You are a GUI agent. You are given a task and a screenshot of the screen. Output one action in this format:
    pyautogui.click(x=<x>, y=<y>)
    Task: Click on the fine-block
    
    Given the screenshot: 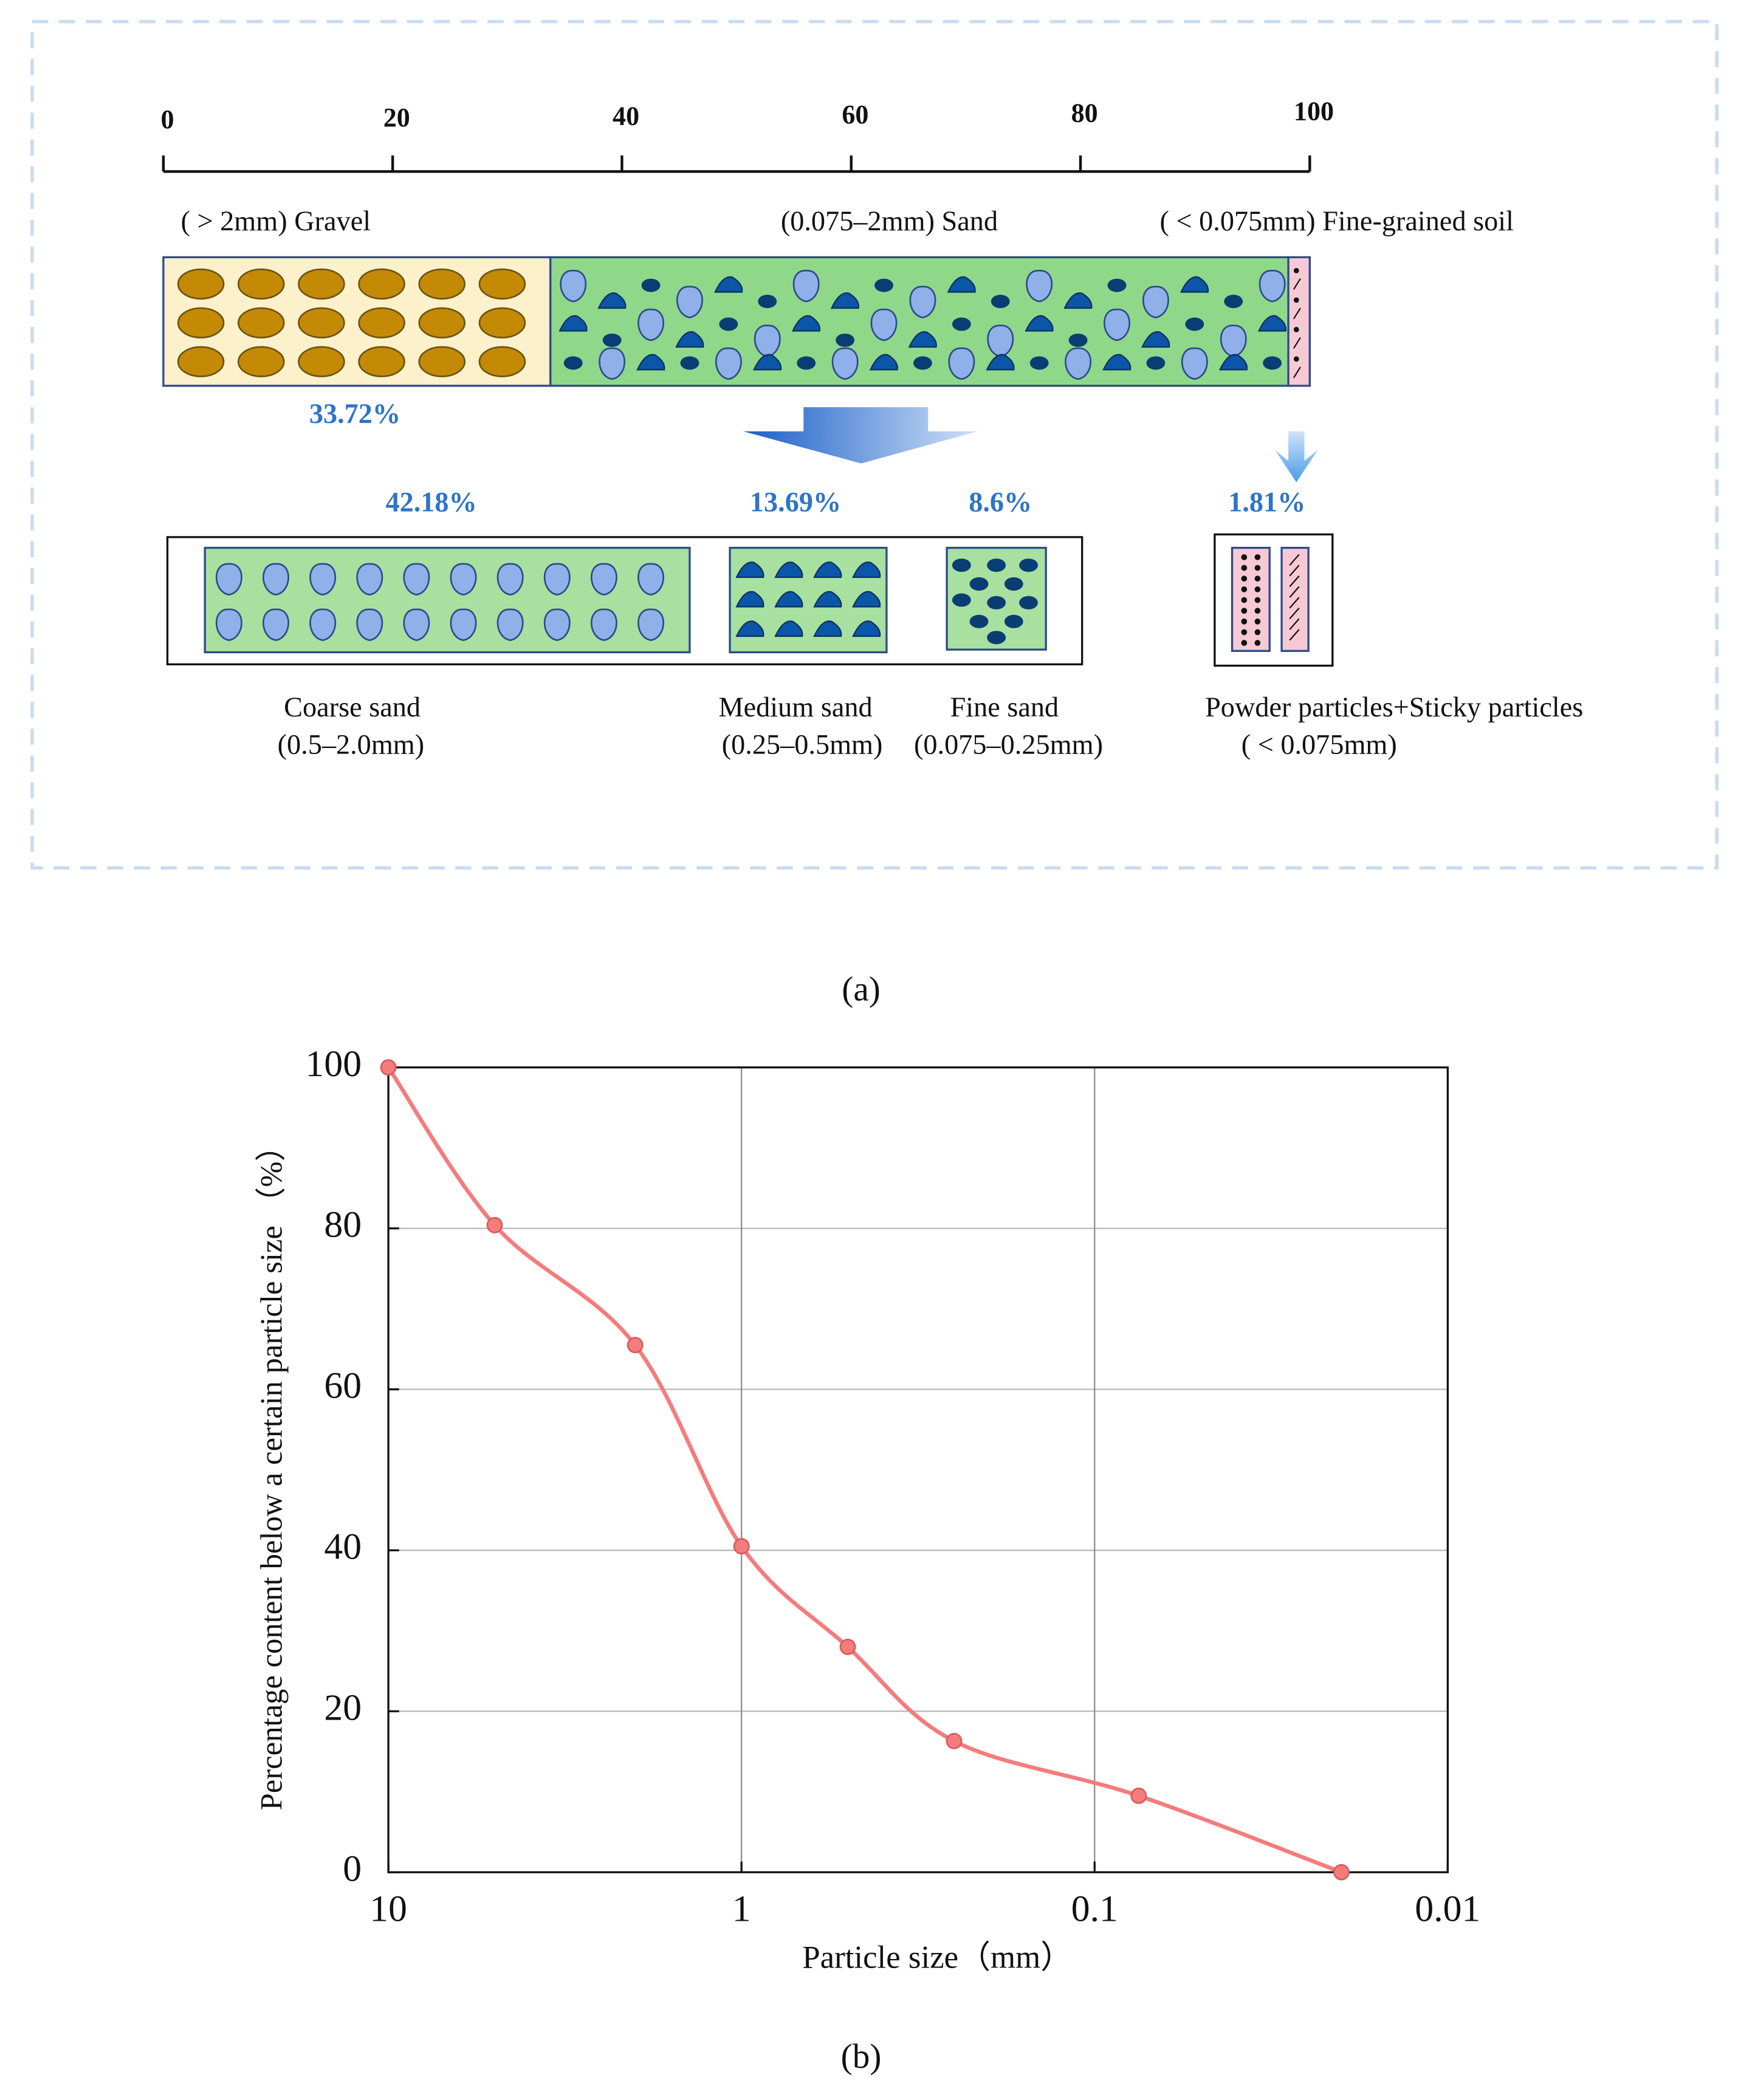 What is the action you would take?
    pyautogui.click(x=1299, y=321)
    